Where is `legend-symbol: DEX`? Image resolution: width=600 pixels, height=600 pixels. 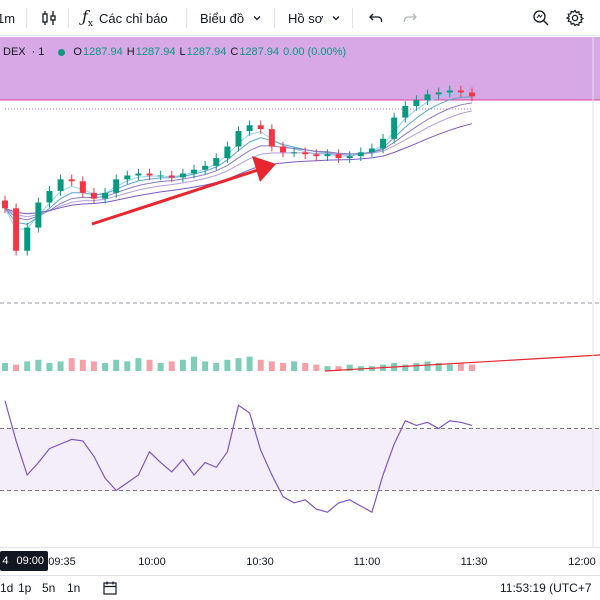 legend-symbol: DEX is located at coordinates (14, 52).